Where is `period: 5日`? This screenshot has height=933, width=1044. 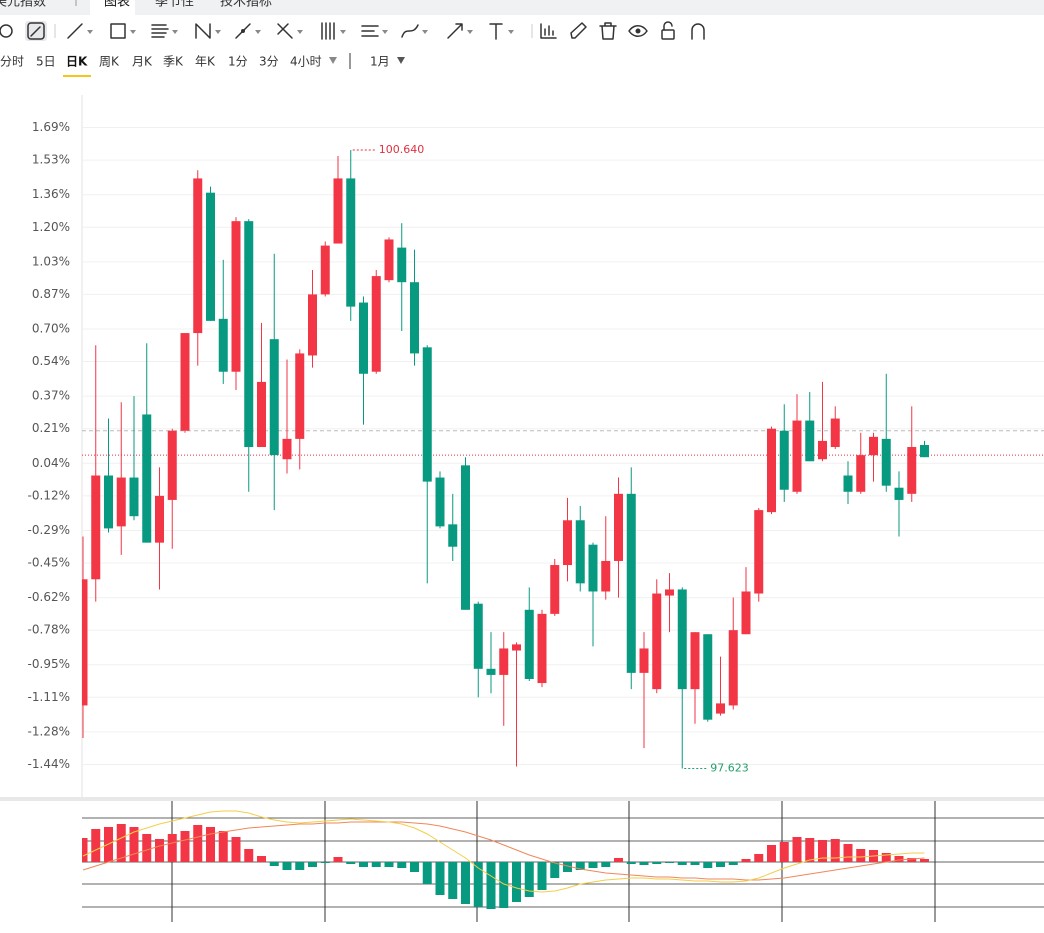
period: 5日 is located at coordinates (46, 62).